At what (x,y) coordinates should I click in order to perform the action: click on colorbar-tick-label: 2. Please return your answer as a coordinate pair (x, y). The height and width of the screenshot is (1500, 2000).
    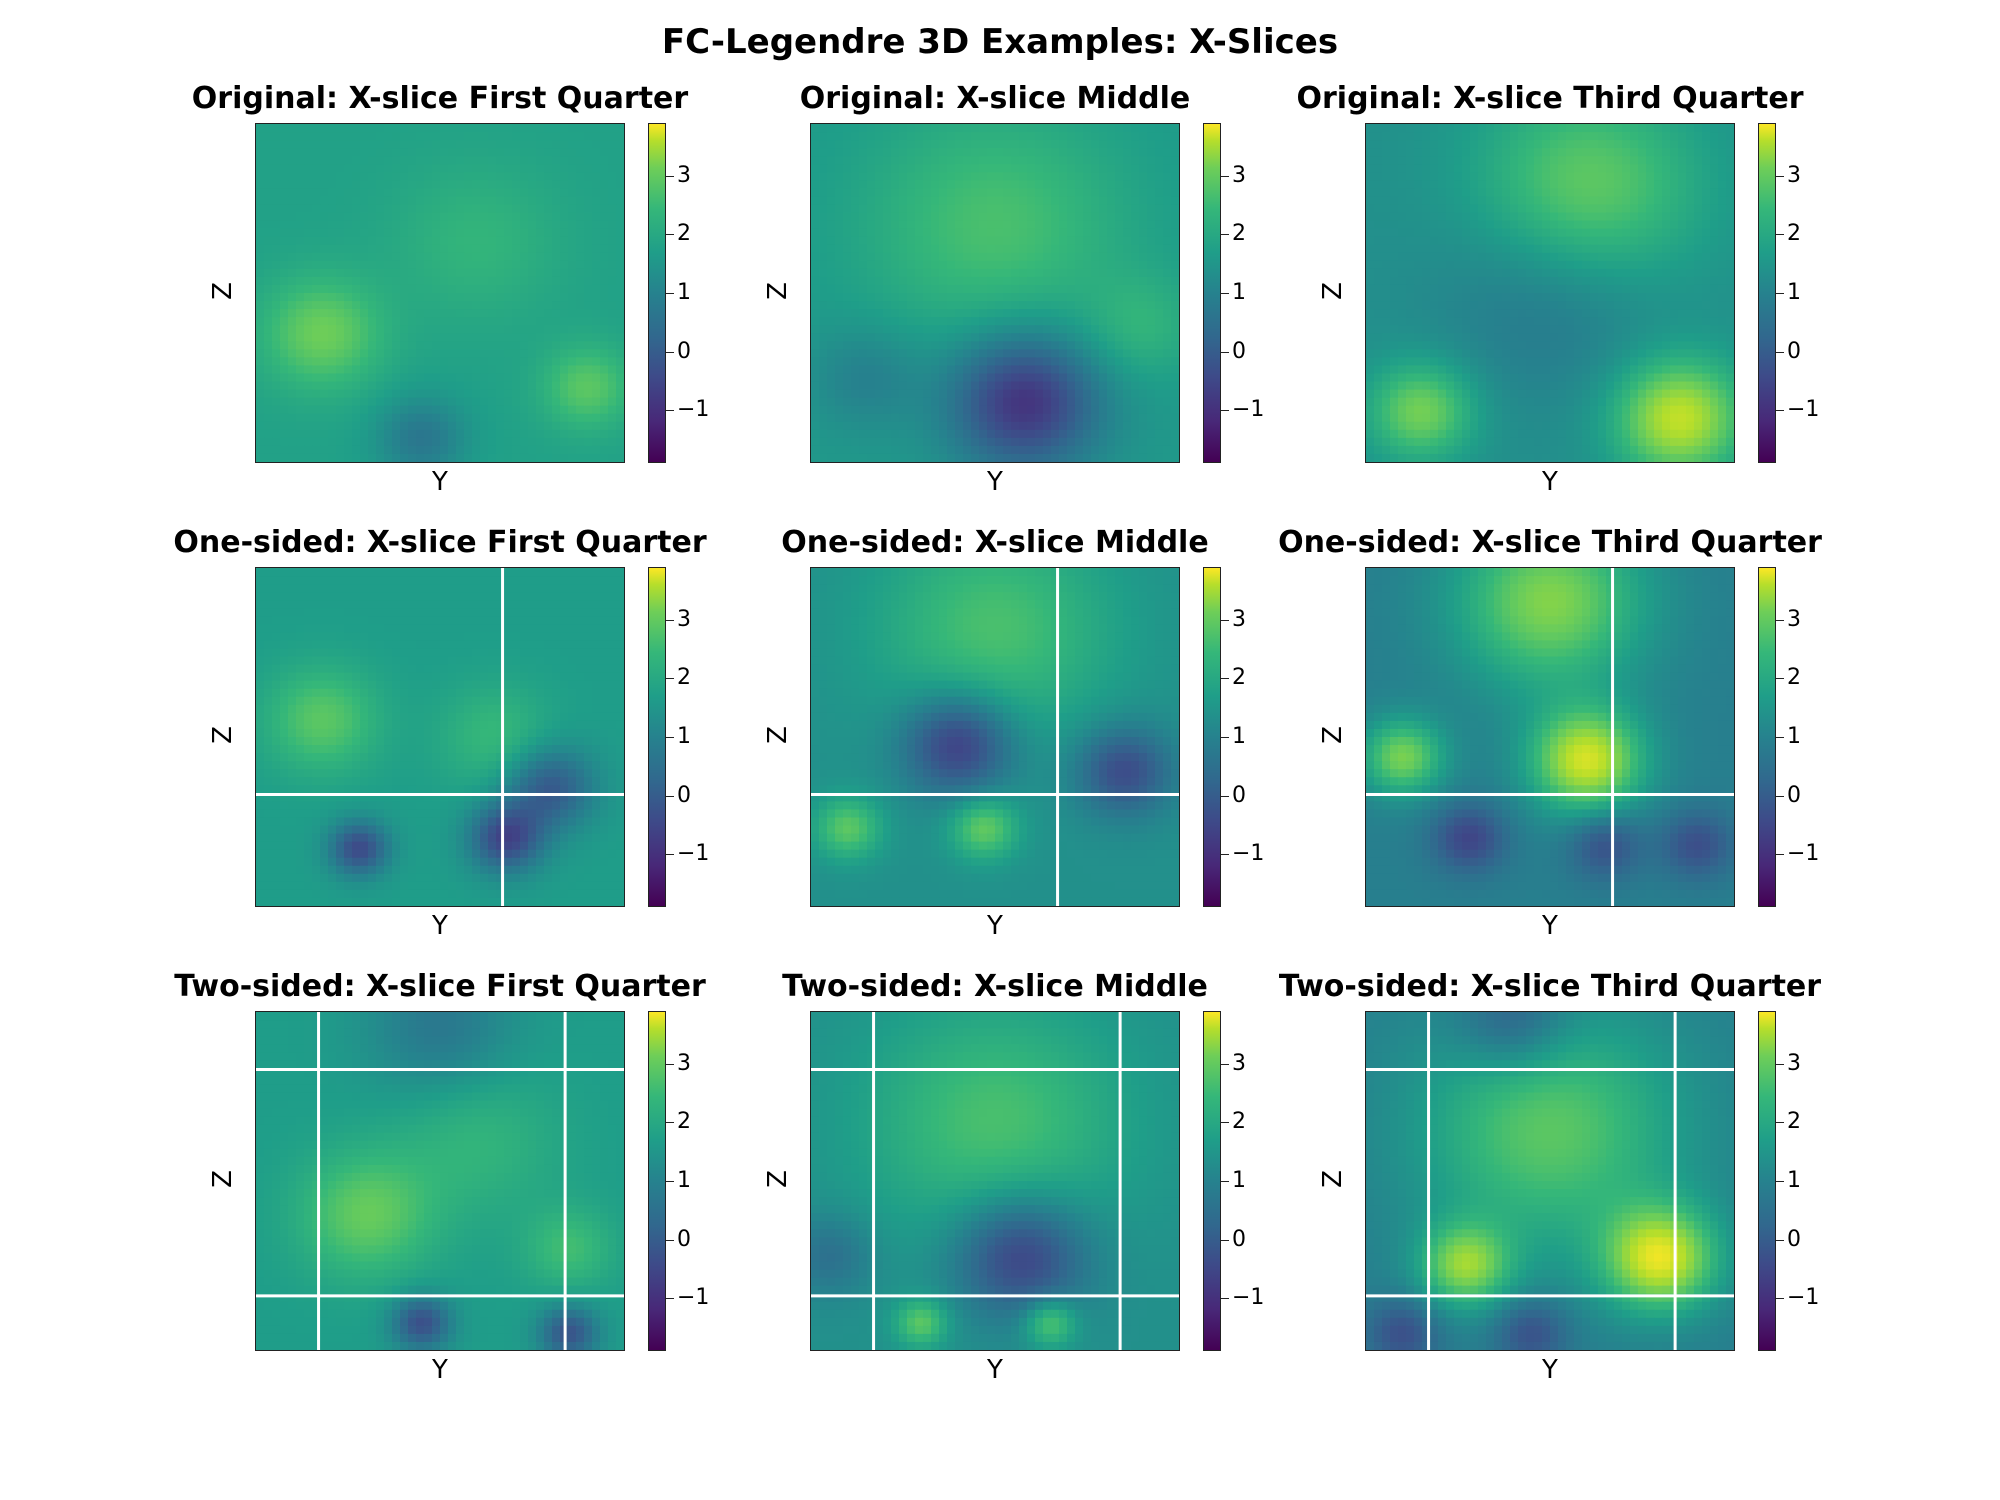
    Looking at the image, I should click on (684, 234).